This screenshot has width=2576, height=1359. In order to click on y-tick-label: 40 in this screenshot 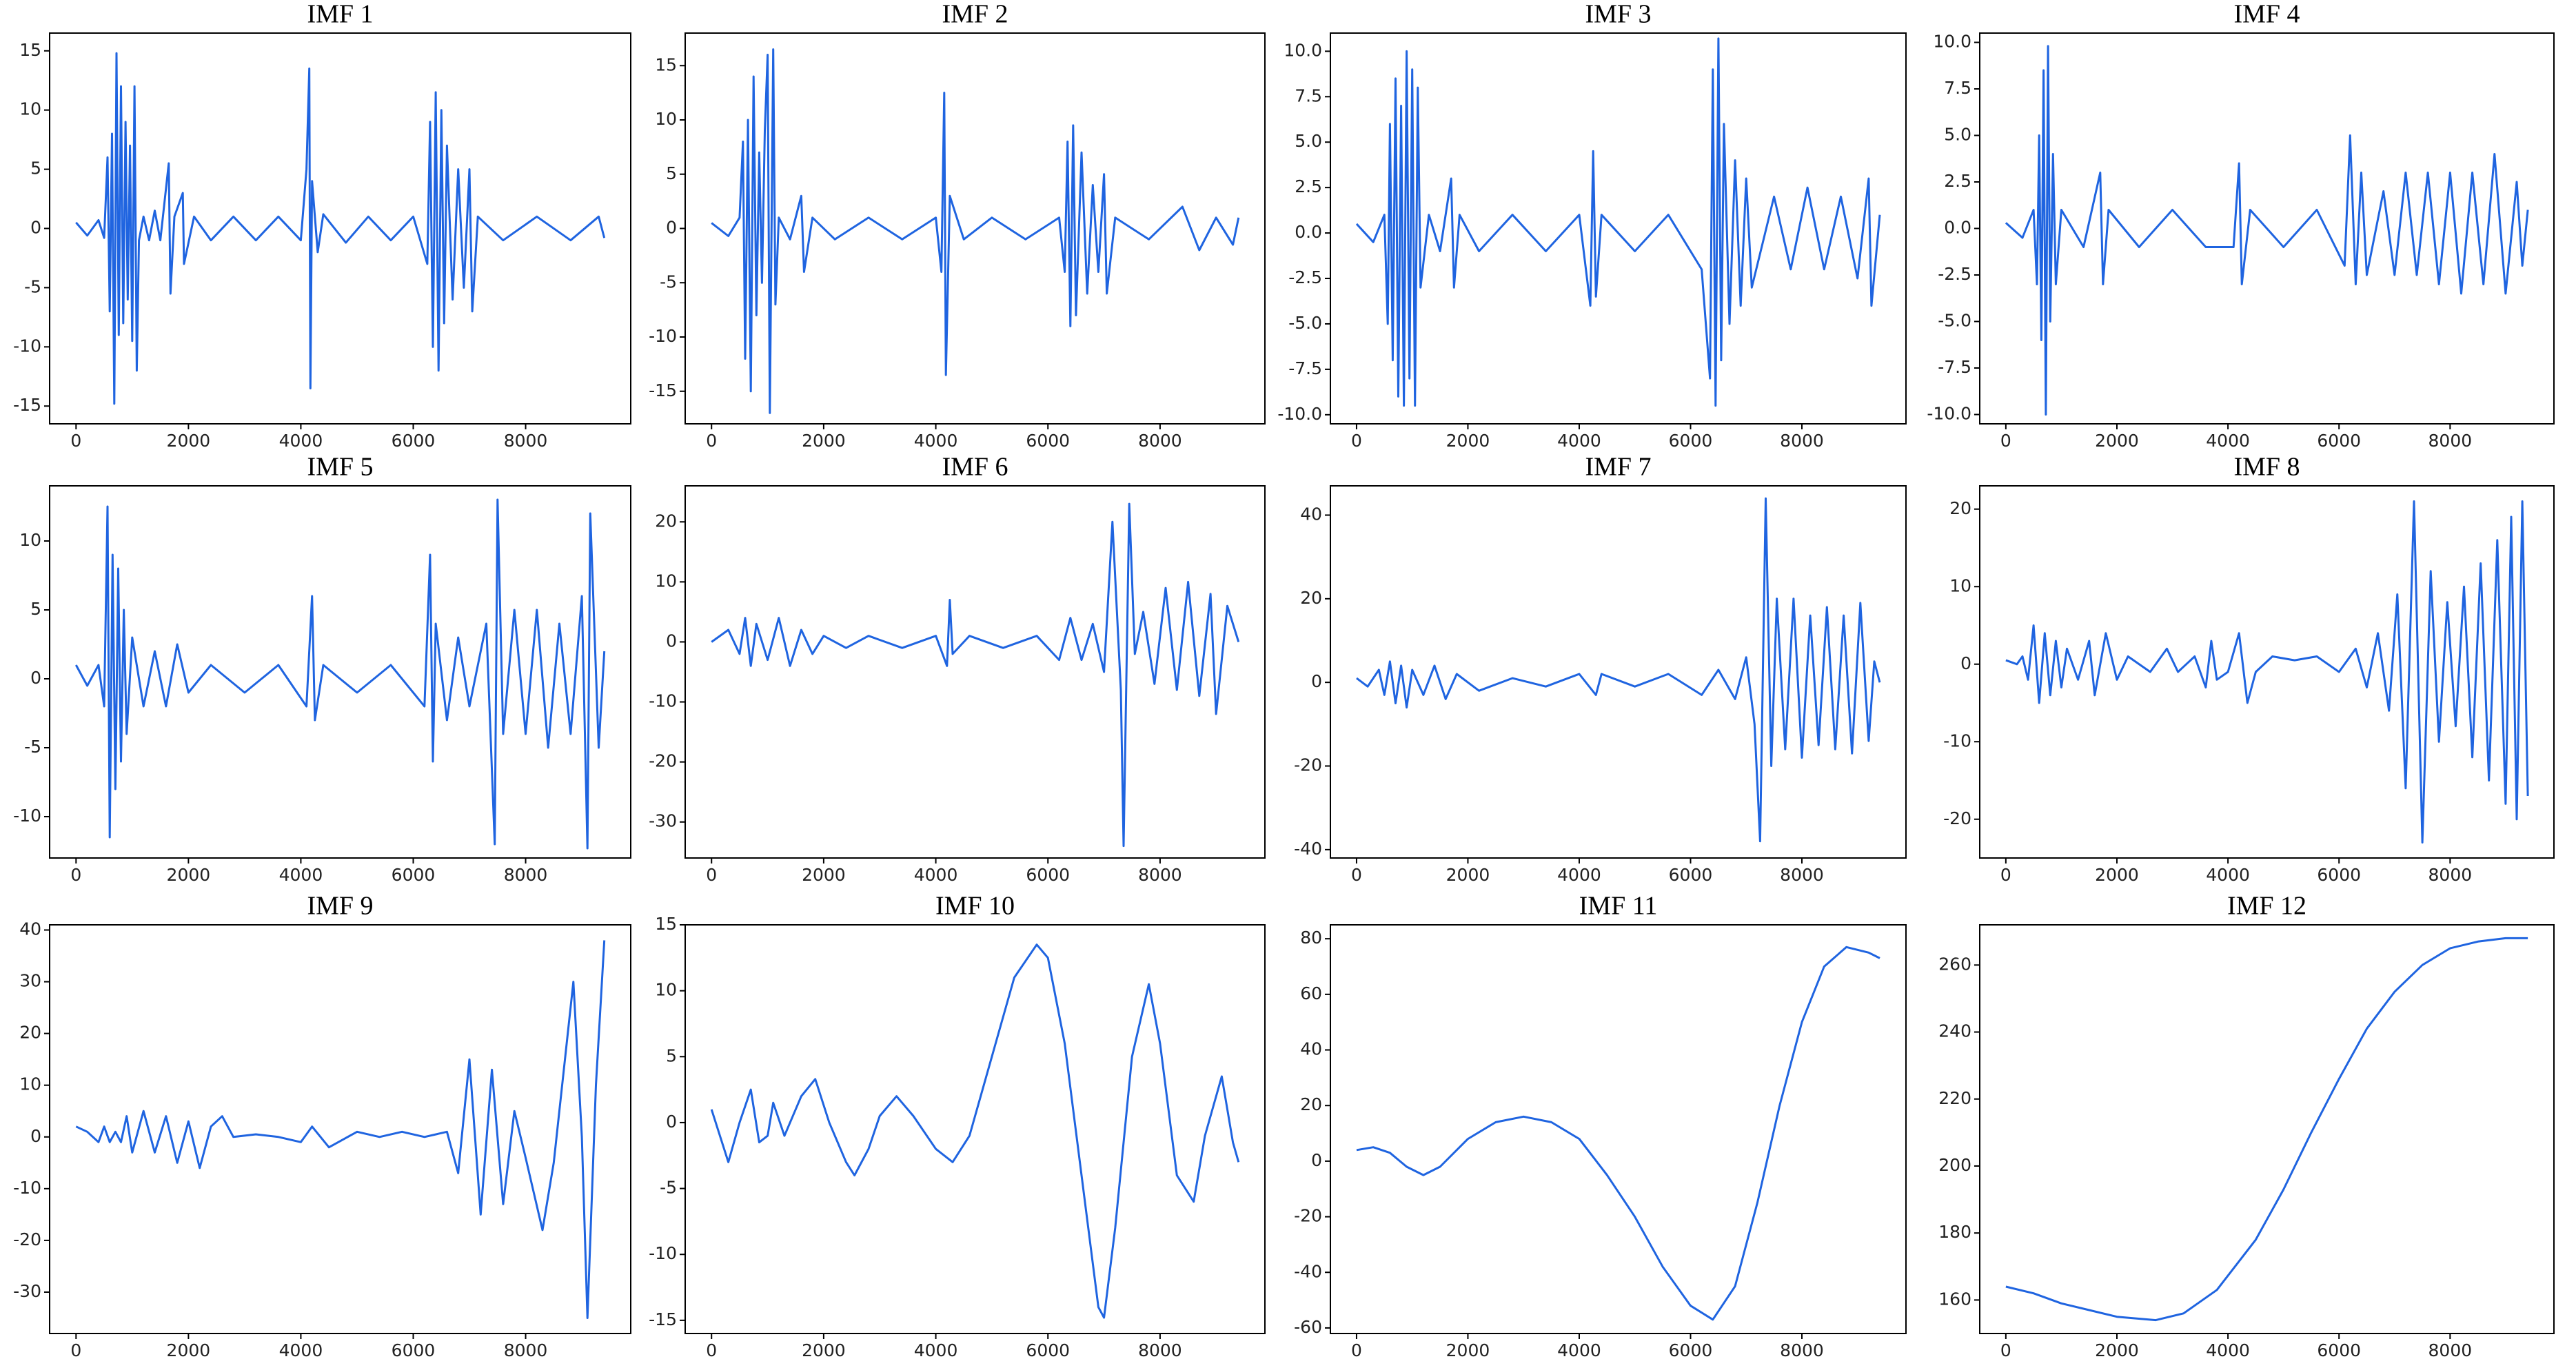, I will do `click(1311, 514)`.